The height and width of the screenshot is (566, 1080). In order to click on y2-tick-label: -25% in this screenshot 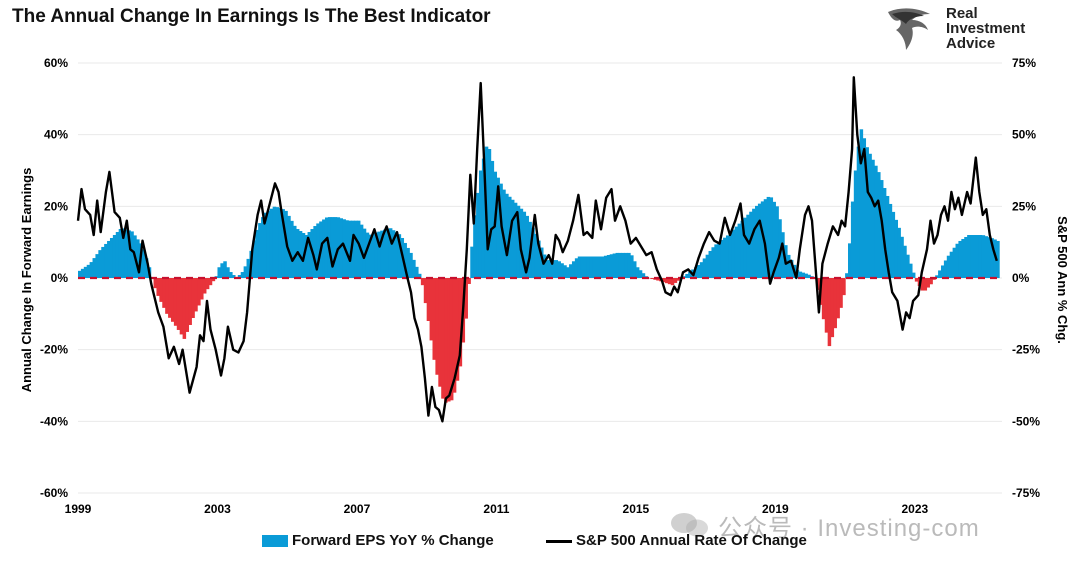, I will do `click(1026, 350)`.